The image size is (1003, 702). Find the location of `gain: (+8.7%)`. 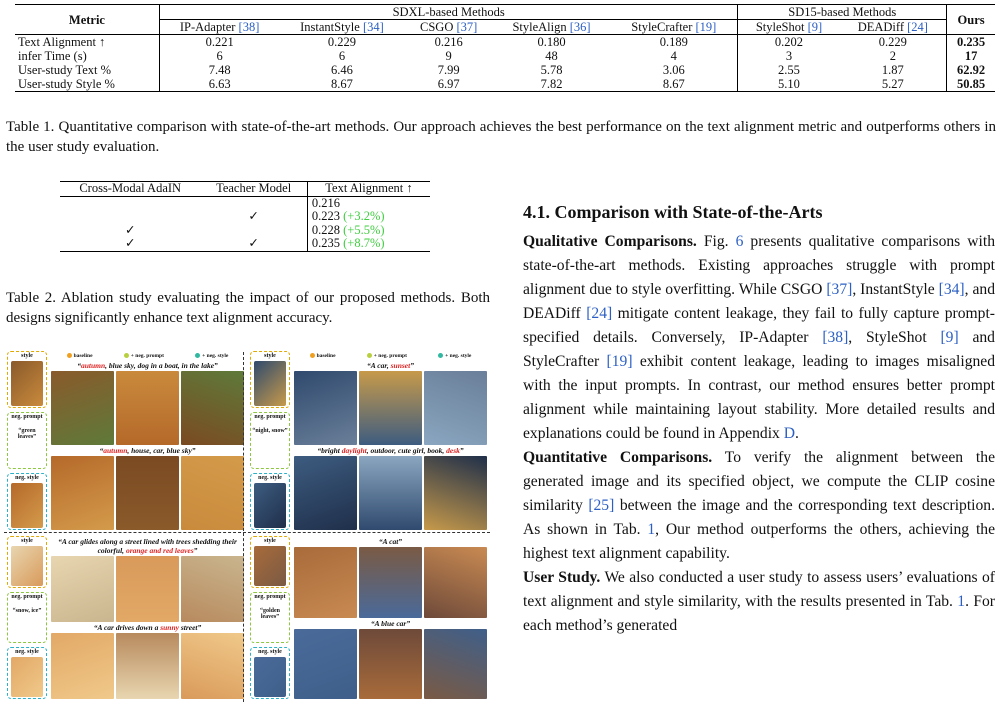

gain: (+8.7%) is located at coordinates (364, 243).